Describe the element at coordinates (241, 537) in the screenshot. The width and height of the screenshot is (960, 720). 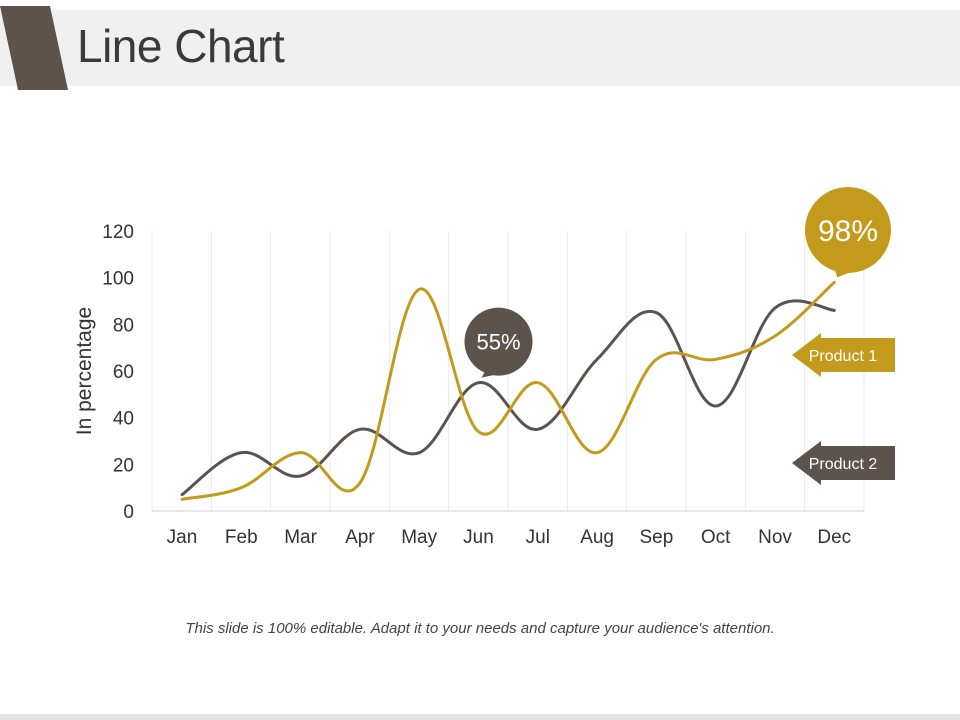
I see `x-tick-label: Feb` at that location.